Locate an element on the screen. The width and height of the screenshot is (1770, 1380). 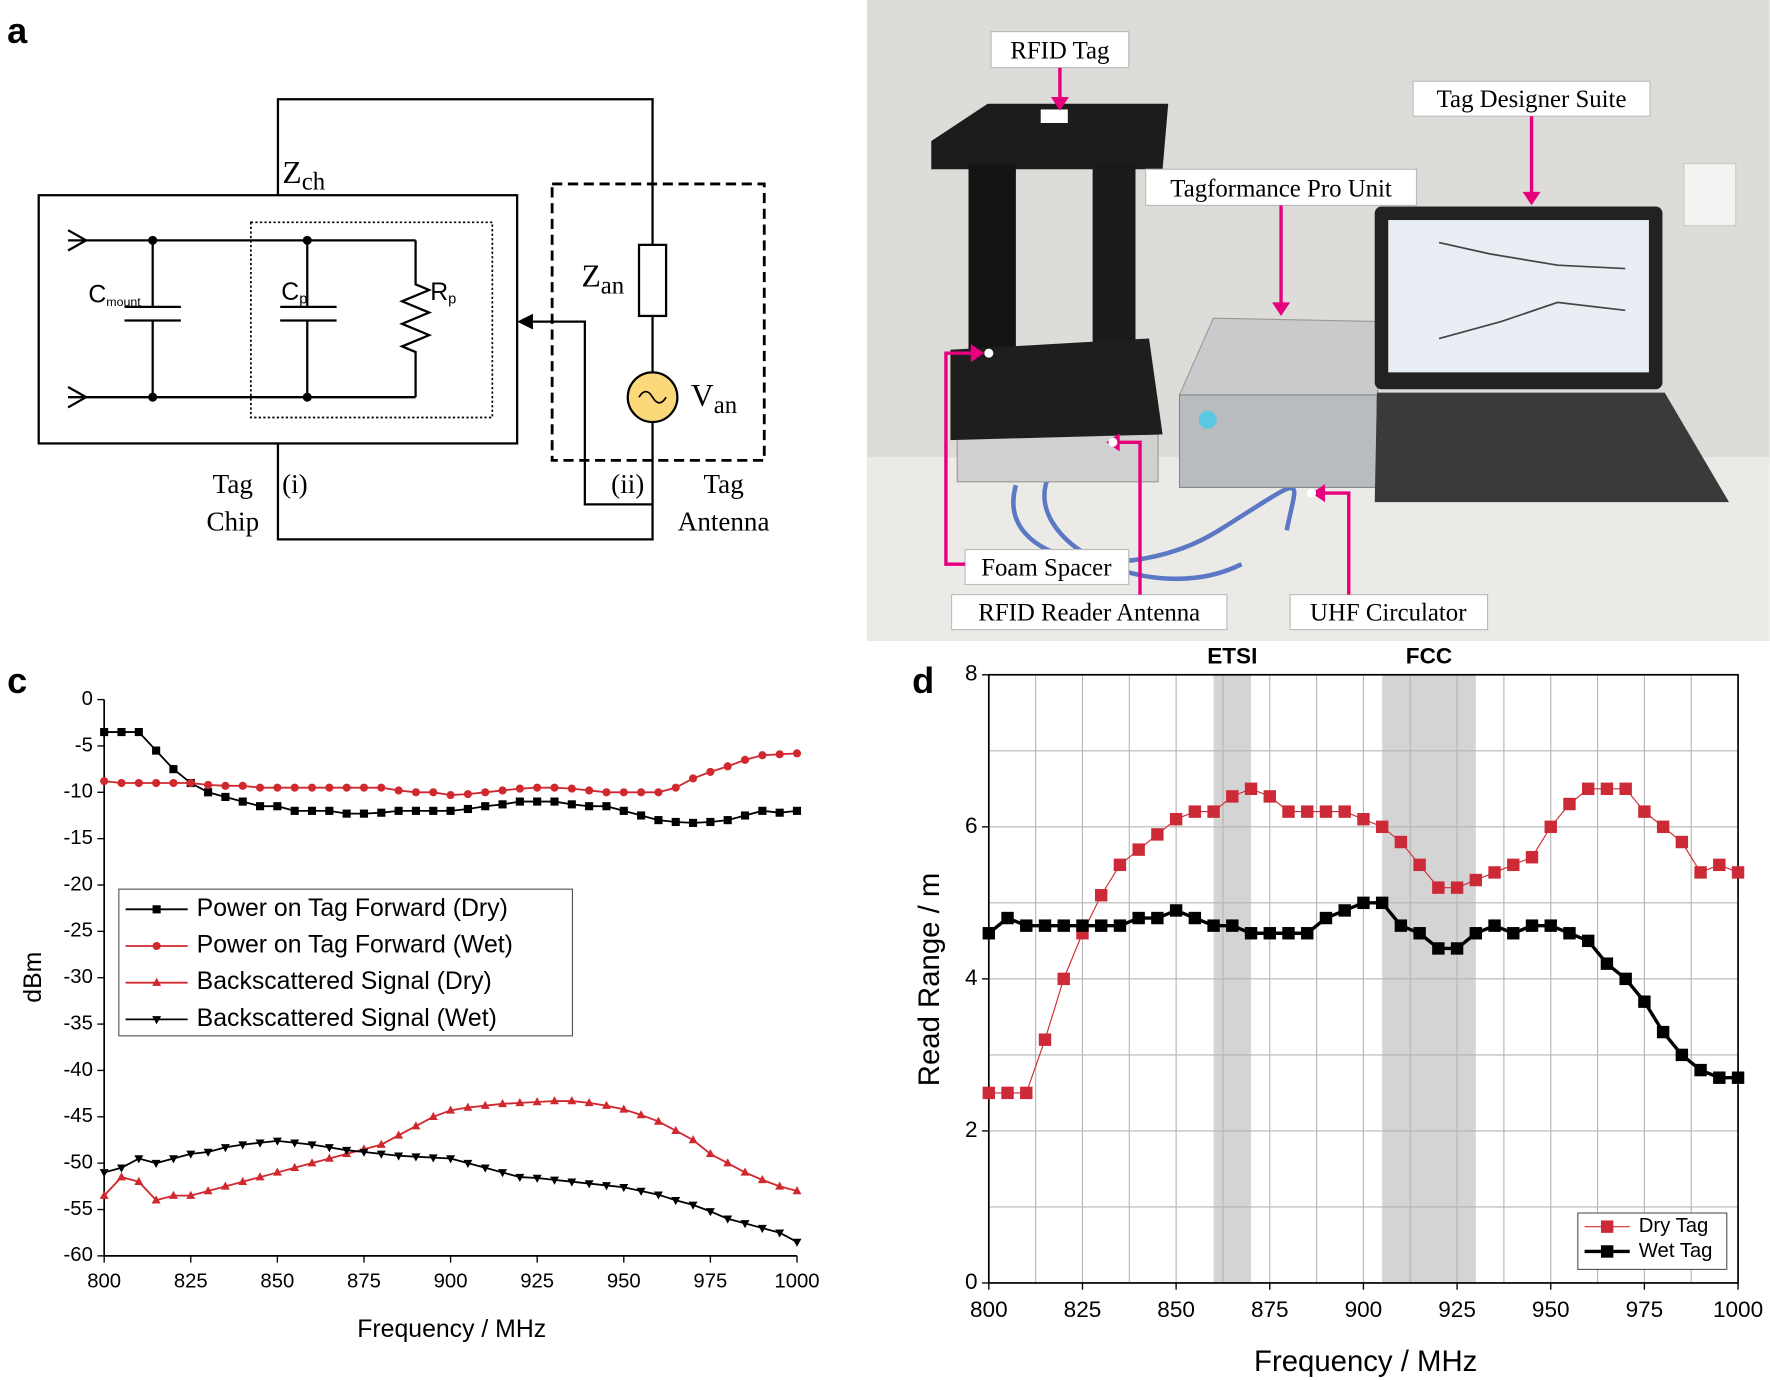
y-tick-label: 8 is located at coordinates (971, 673).